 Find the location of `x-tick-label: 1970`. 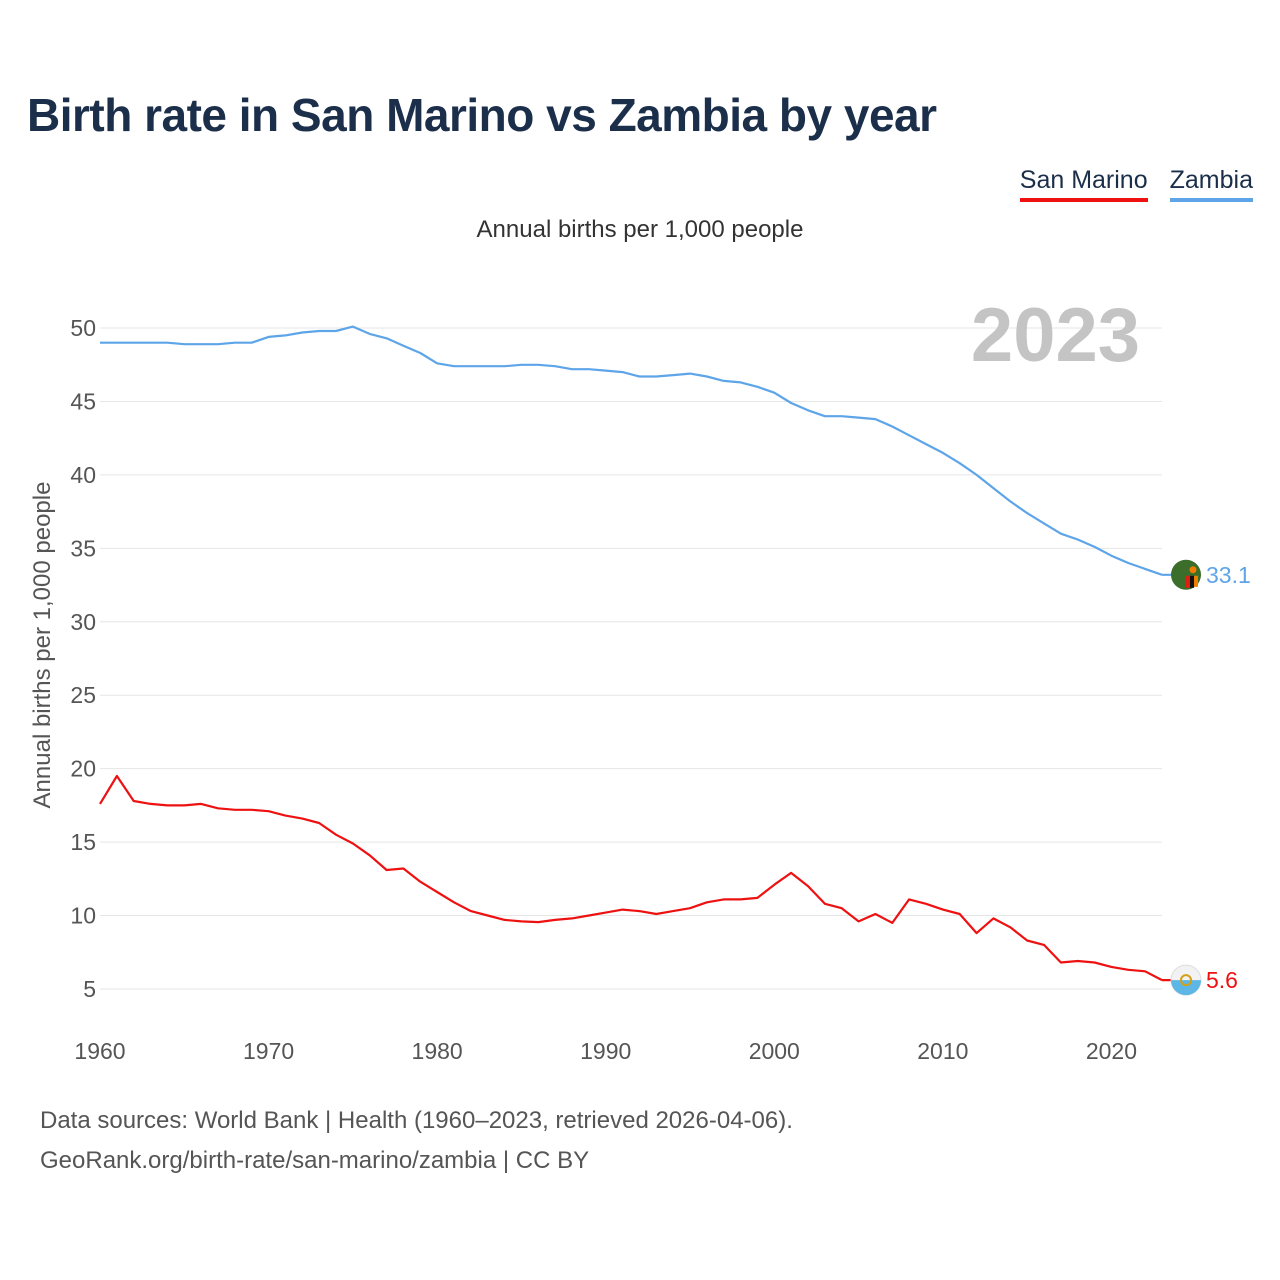

x-tick-label: 1970 is located at coordinates (268, 1051).